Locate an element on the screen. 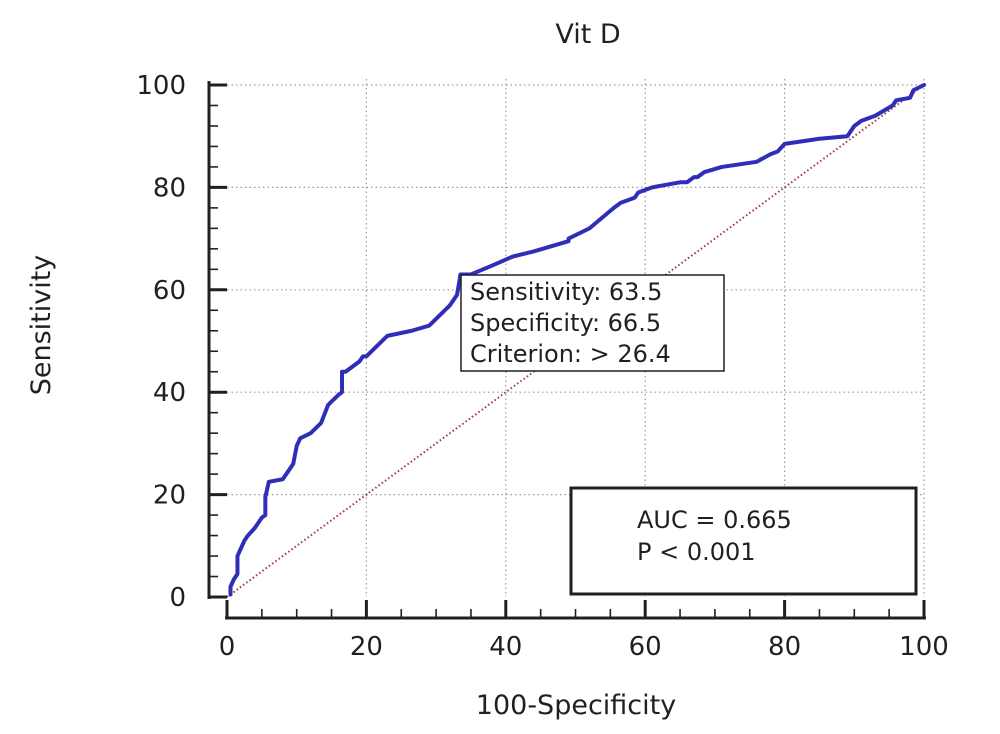 The image size is (1000, 734). y-tick-label: 100 is located at coordinates (161, 86).